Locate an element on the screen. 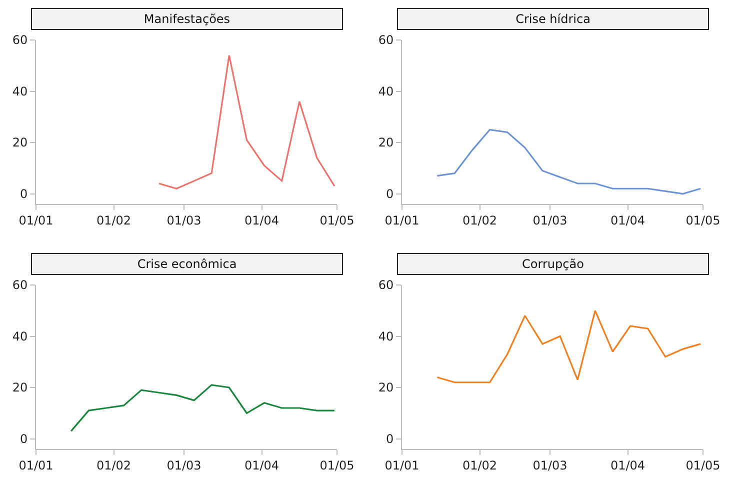 The image size is (732, 478). chart-title: Crise econômica is located at coordinates (187, 264).